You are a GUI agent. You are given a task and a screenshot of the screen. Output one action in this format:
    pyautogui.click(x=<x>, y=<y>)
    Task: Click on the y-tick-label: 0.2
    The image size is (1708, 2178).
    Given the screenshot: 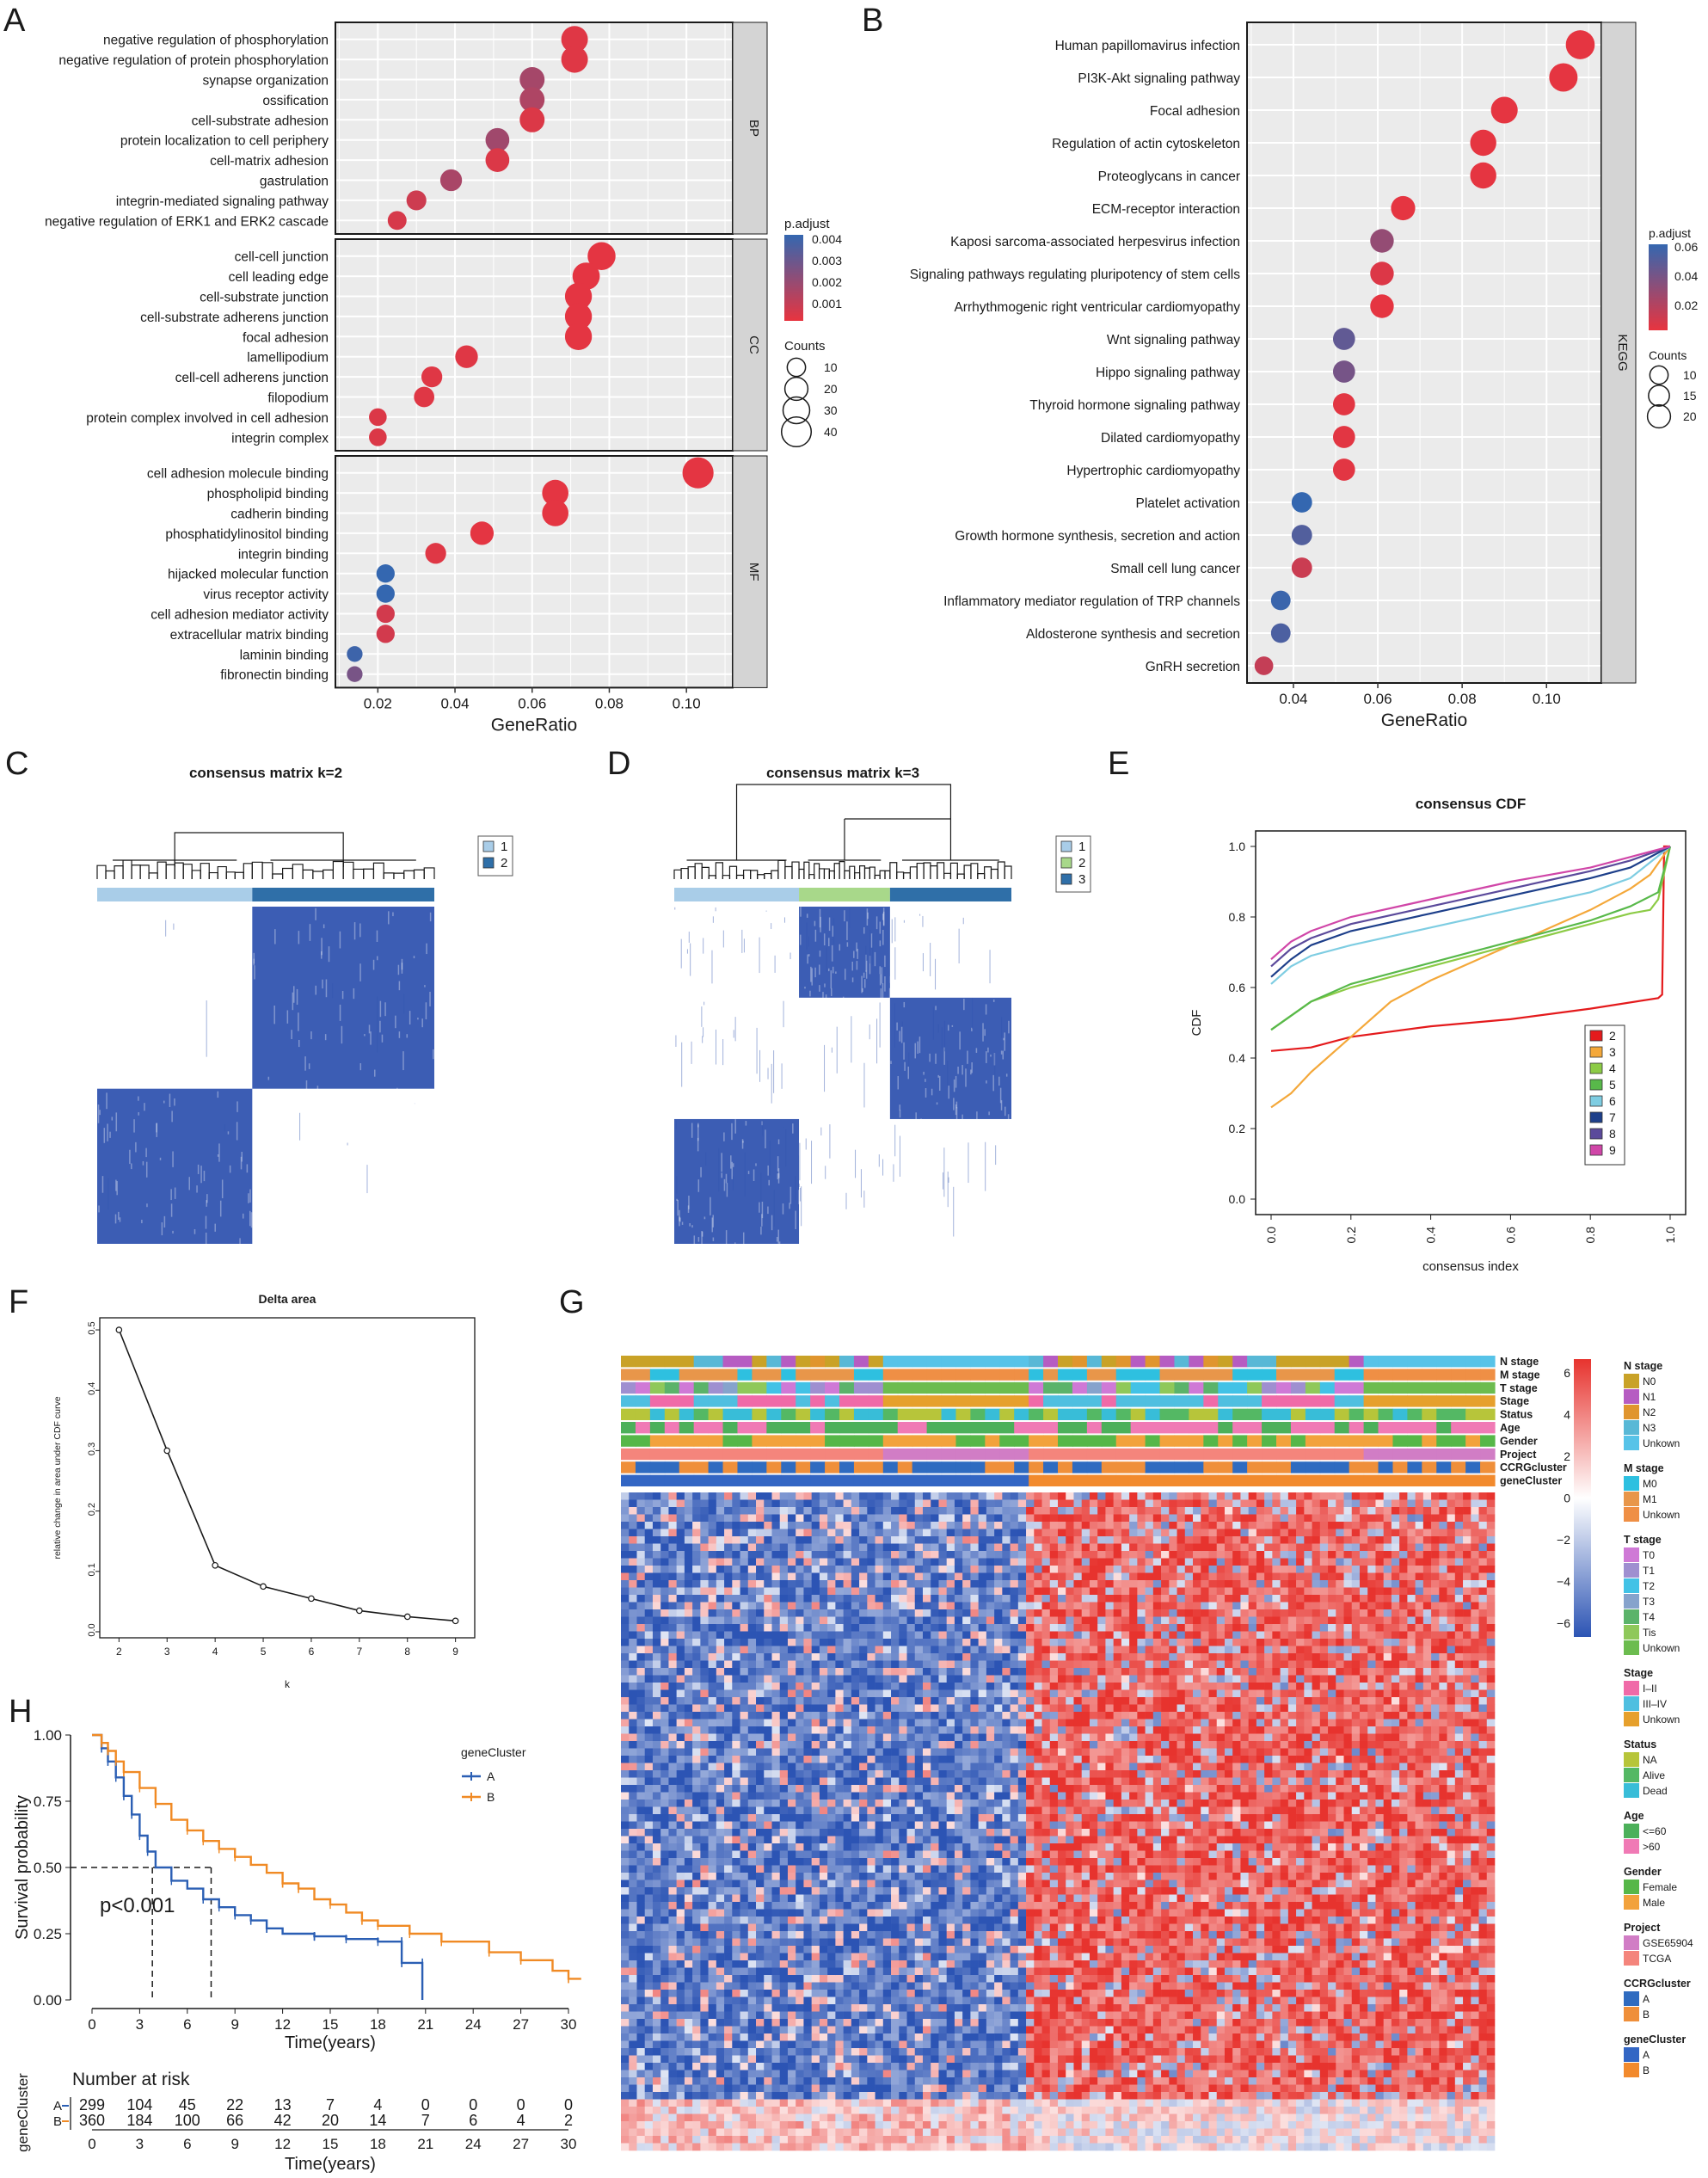 What is the action you would take?
    pyautogui.click(x=92, y=1509)
    